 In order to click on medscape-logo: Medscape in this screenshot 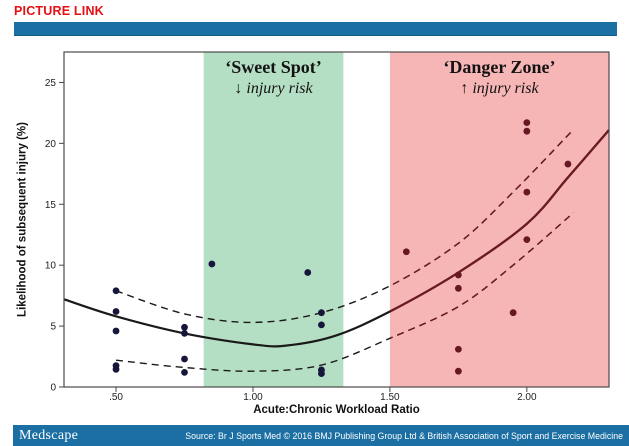, I will do `click(49, 435)`.